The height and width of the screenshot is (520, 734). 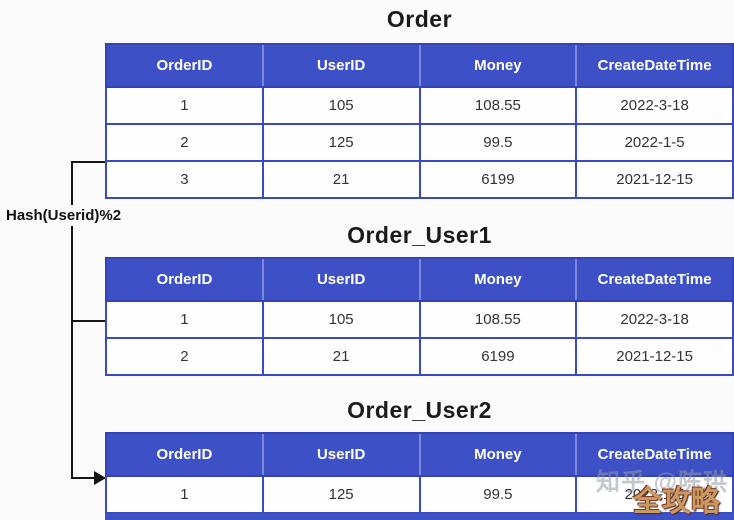 What do you see at coordinates (100, 478) in the screenshot?
I see `arrow-right-icon` at bounding box center [100, 478].